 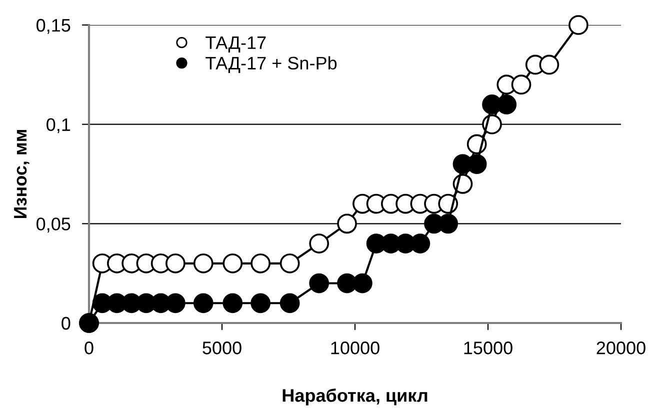 I want to click on x-tick-label: 20000, so click(x=621, y=348).